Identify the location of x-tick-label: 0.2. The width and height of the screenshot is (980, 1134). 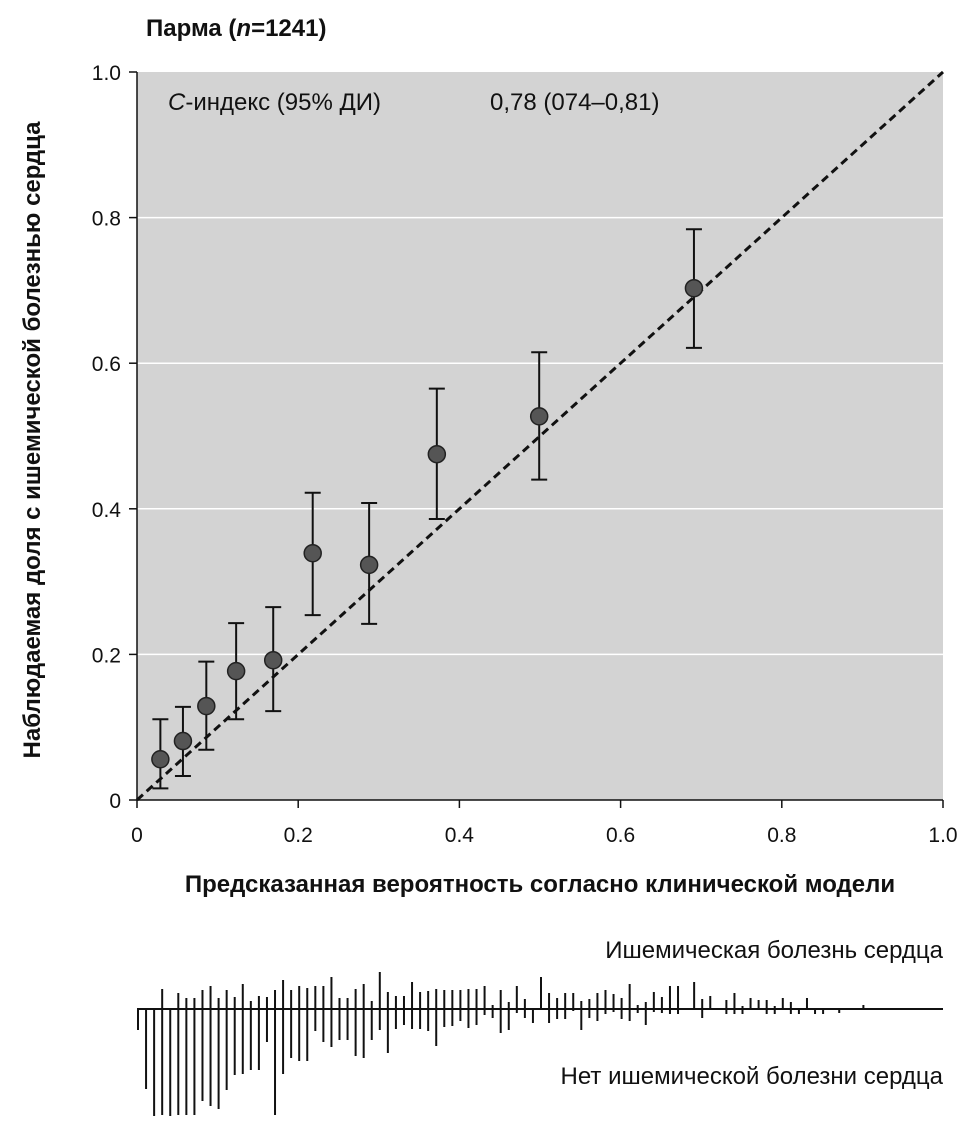
(298, 835).